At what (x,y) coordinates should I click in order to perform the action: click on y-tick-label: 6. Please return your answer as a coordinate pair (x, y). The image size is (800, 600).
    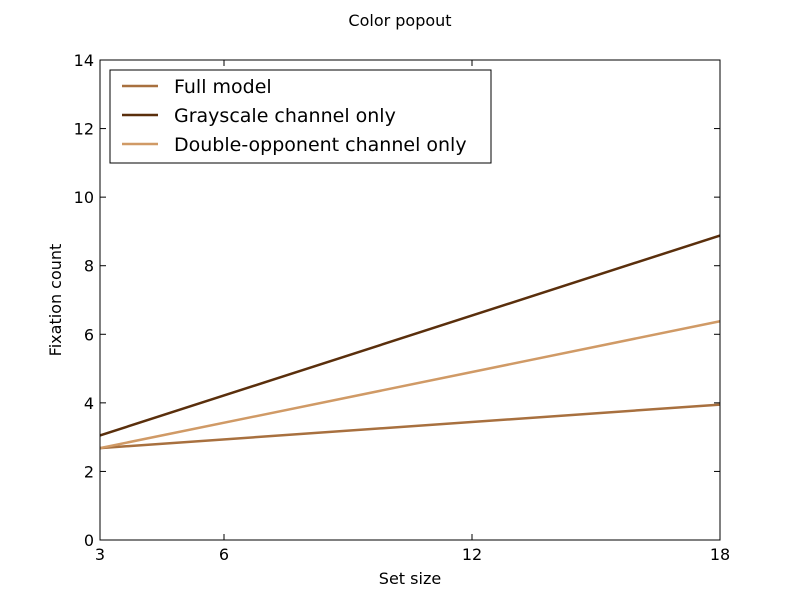
    Looking at the image, I should click on (89, 334).